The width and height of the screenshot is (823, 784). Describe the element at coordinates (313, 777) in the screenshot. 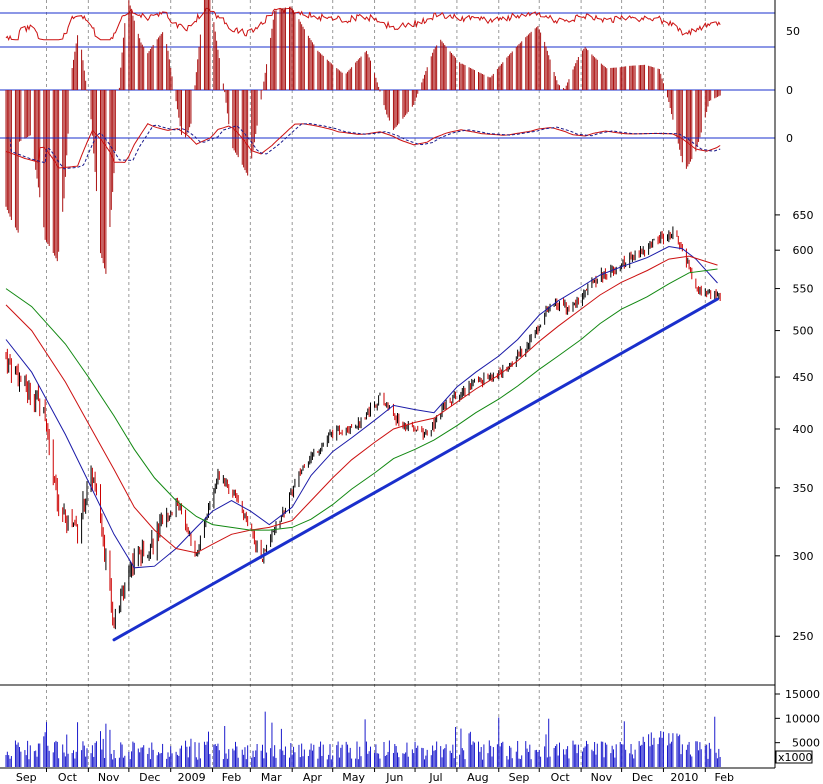

I see `x-tick-label: Apr` at that location.